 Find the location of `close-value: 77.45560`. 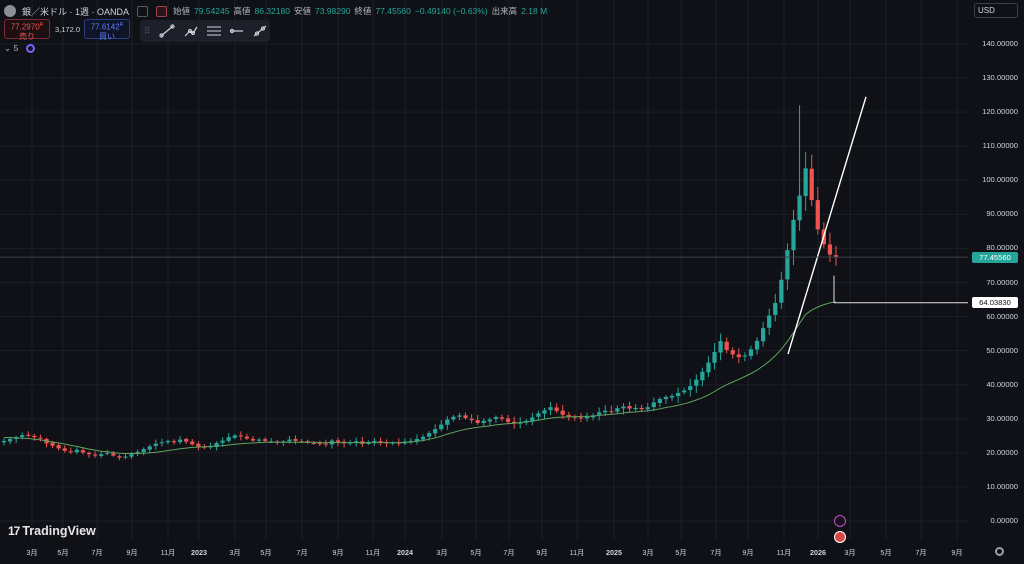

close-value: 77.45560 is located at coordinates (393, 11).